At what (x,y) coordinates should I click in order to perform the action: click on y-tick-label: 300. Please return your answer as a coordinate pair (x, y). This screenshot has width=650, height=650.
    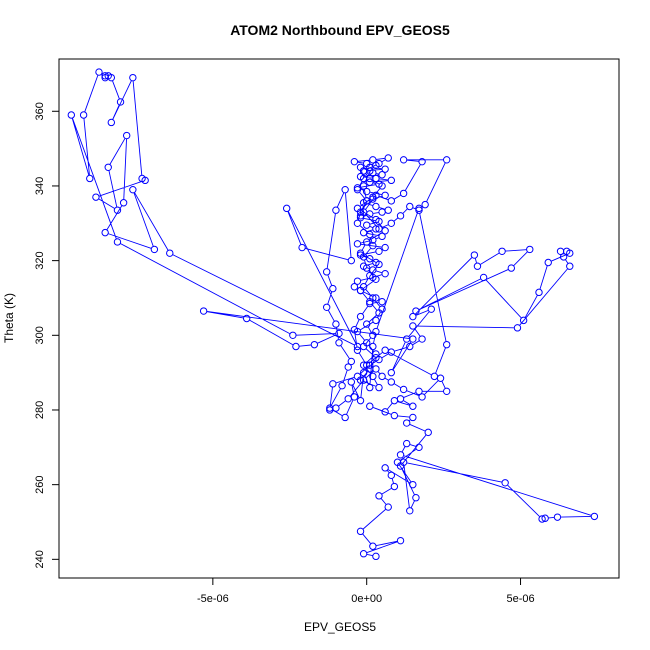
    Looking at the image, I should click on (40, 335).